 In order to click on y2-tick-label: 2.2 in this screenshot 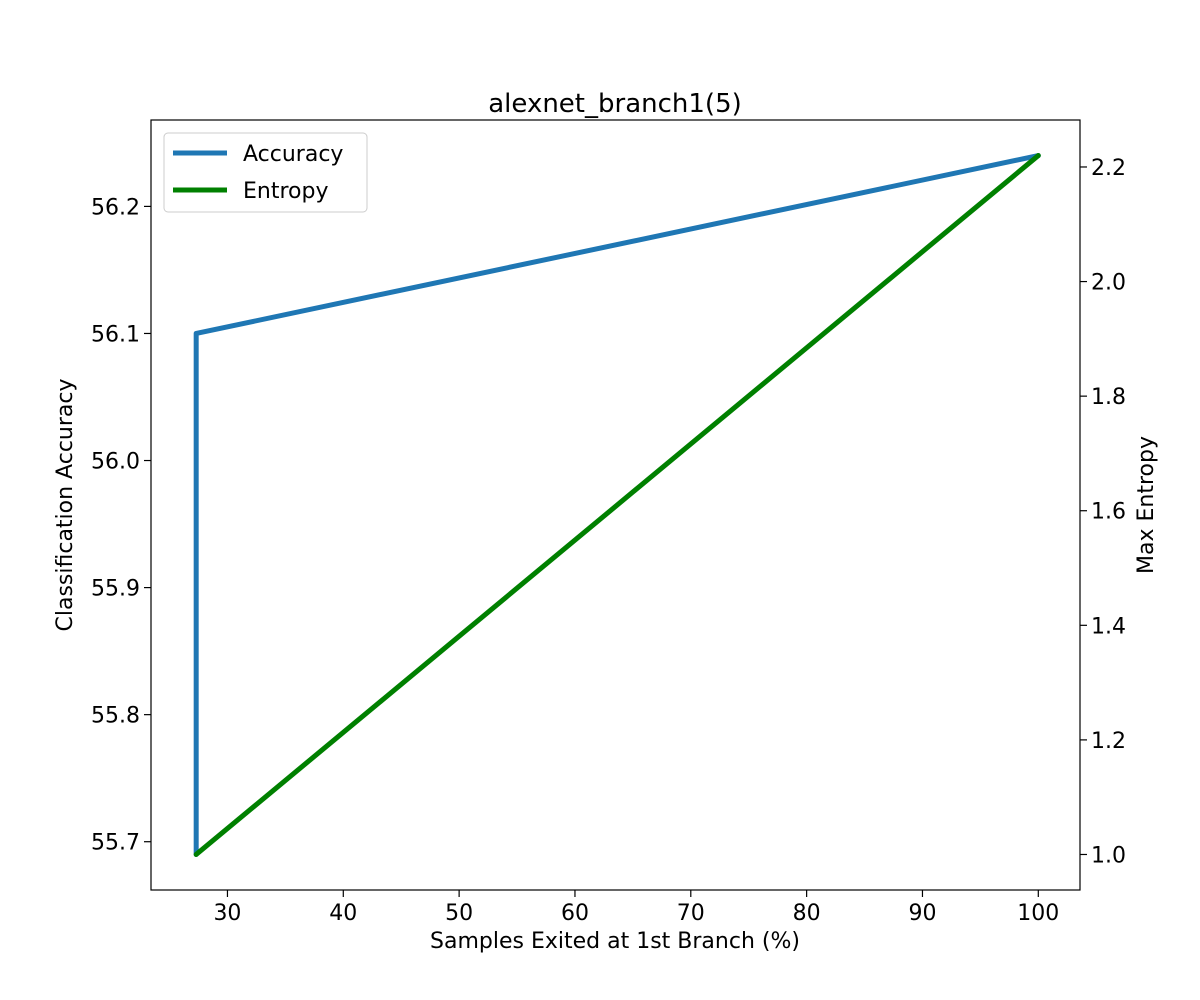, I will do `click(1108, 168)`.